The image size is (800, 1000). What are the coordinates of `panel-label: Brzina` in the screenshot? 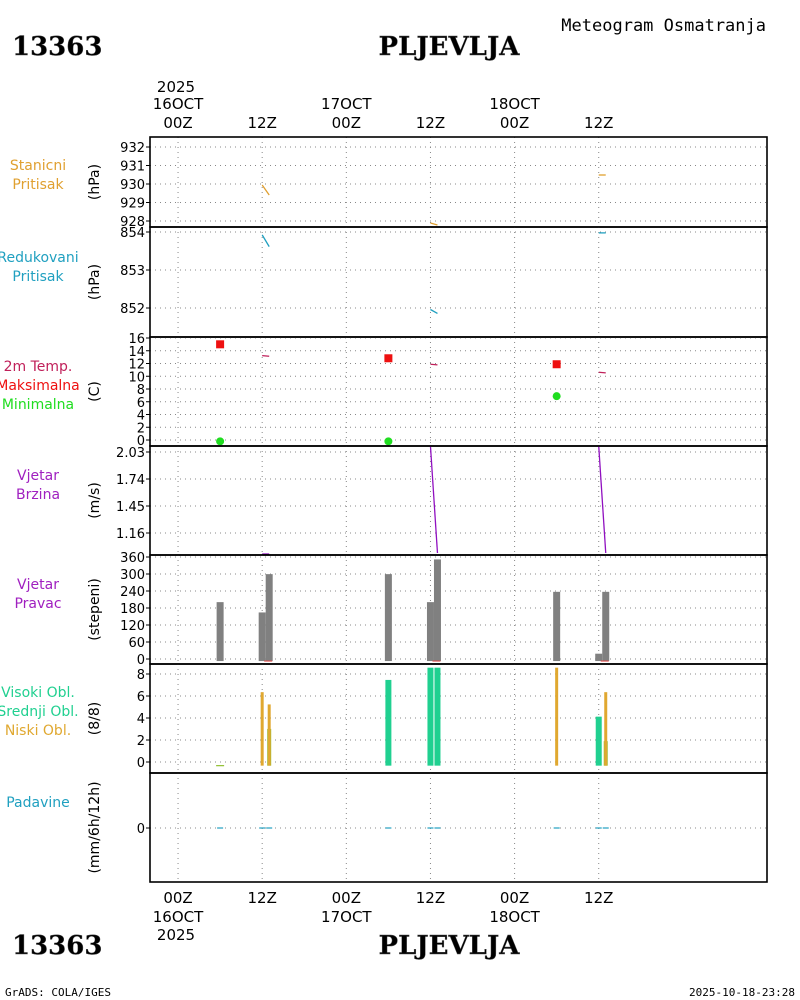 It's located at (38, 495).